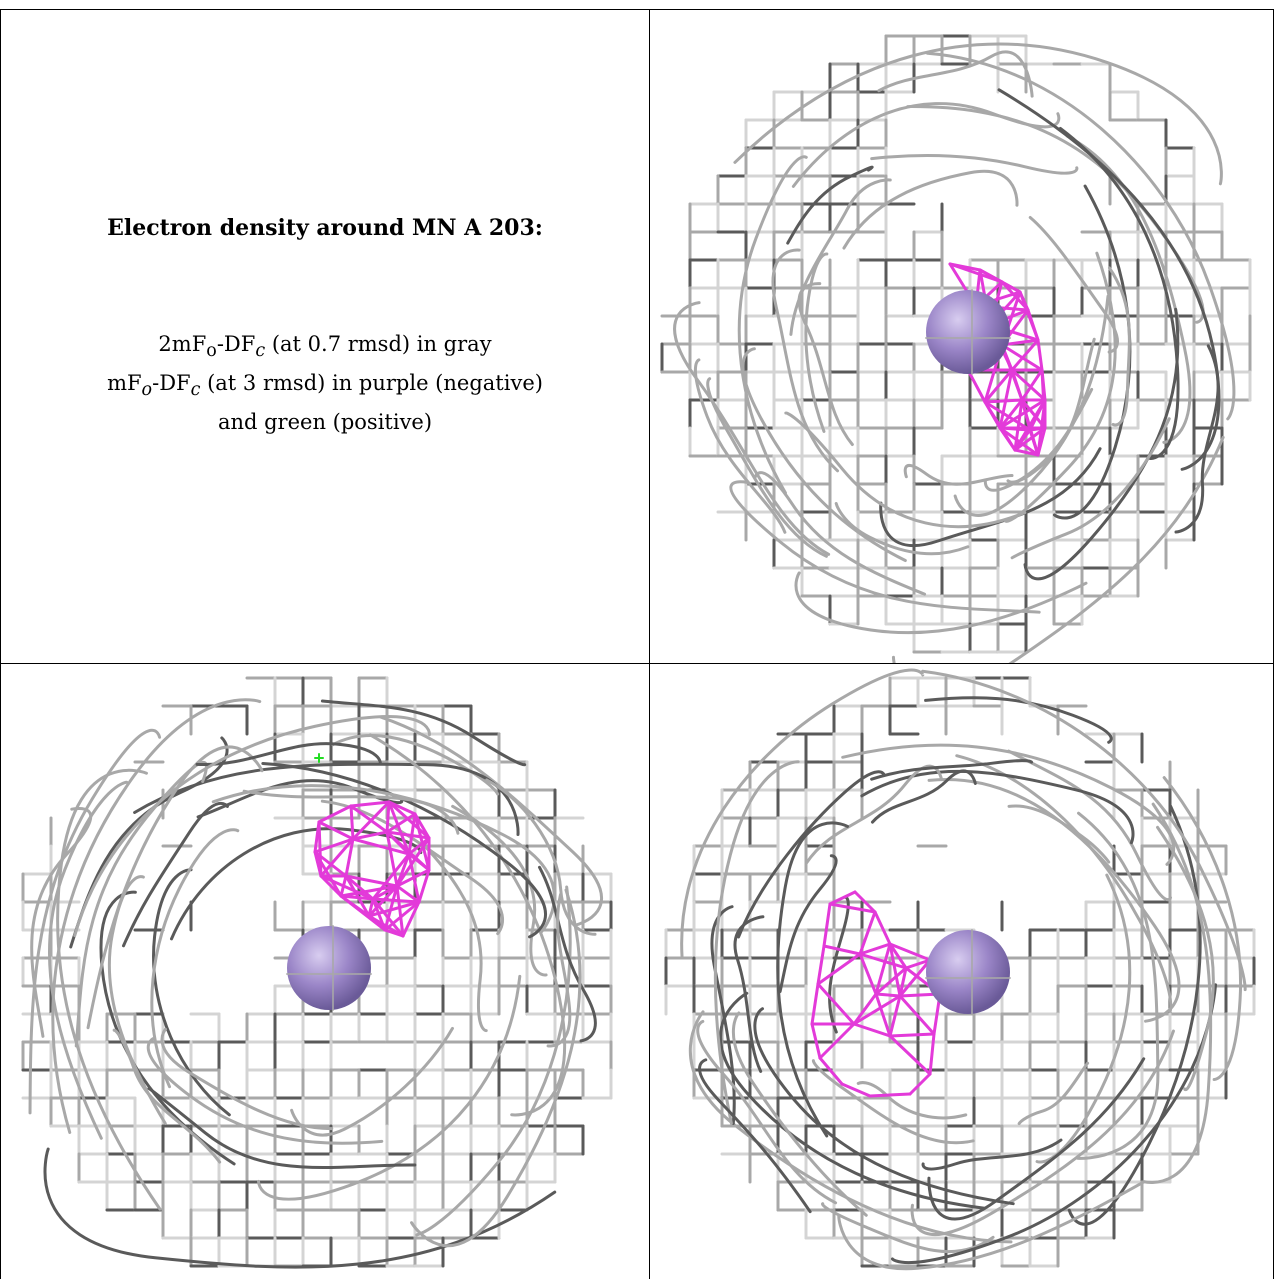 Image resolution: width=1274 pixels, height=1279 pixels. I want to click on legend-term: (at 0.7 rmsd) in gray, so click(378, 344).